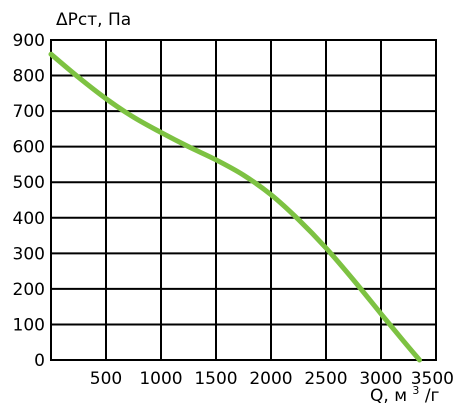 The image size is (462, 405). I want to click on x-tick-label: 500, so click(106, 379).